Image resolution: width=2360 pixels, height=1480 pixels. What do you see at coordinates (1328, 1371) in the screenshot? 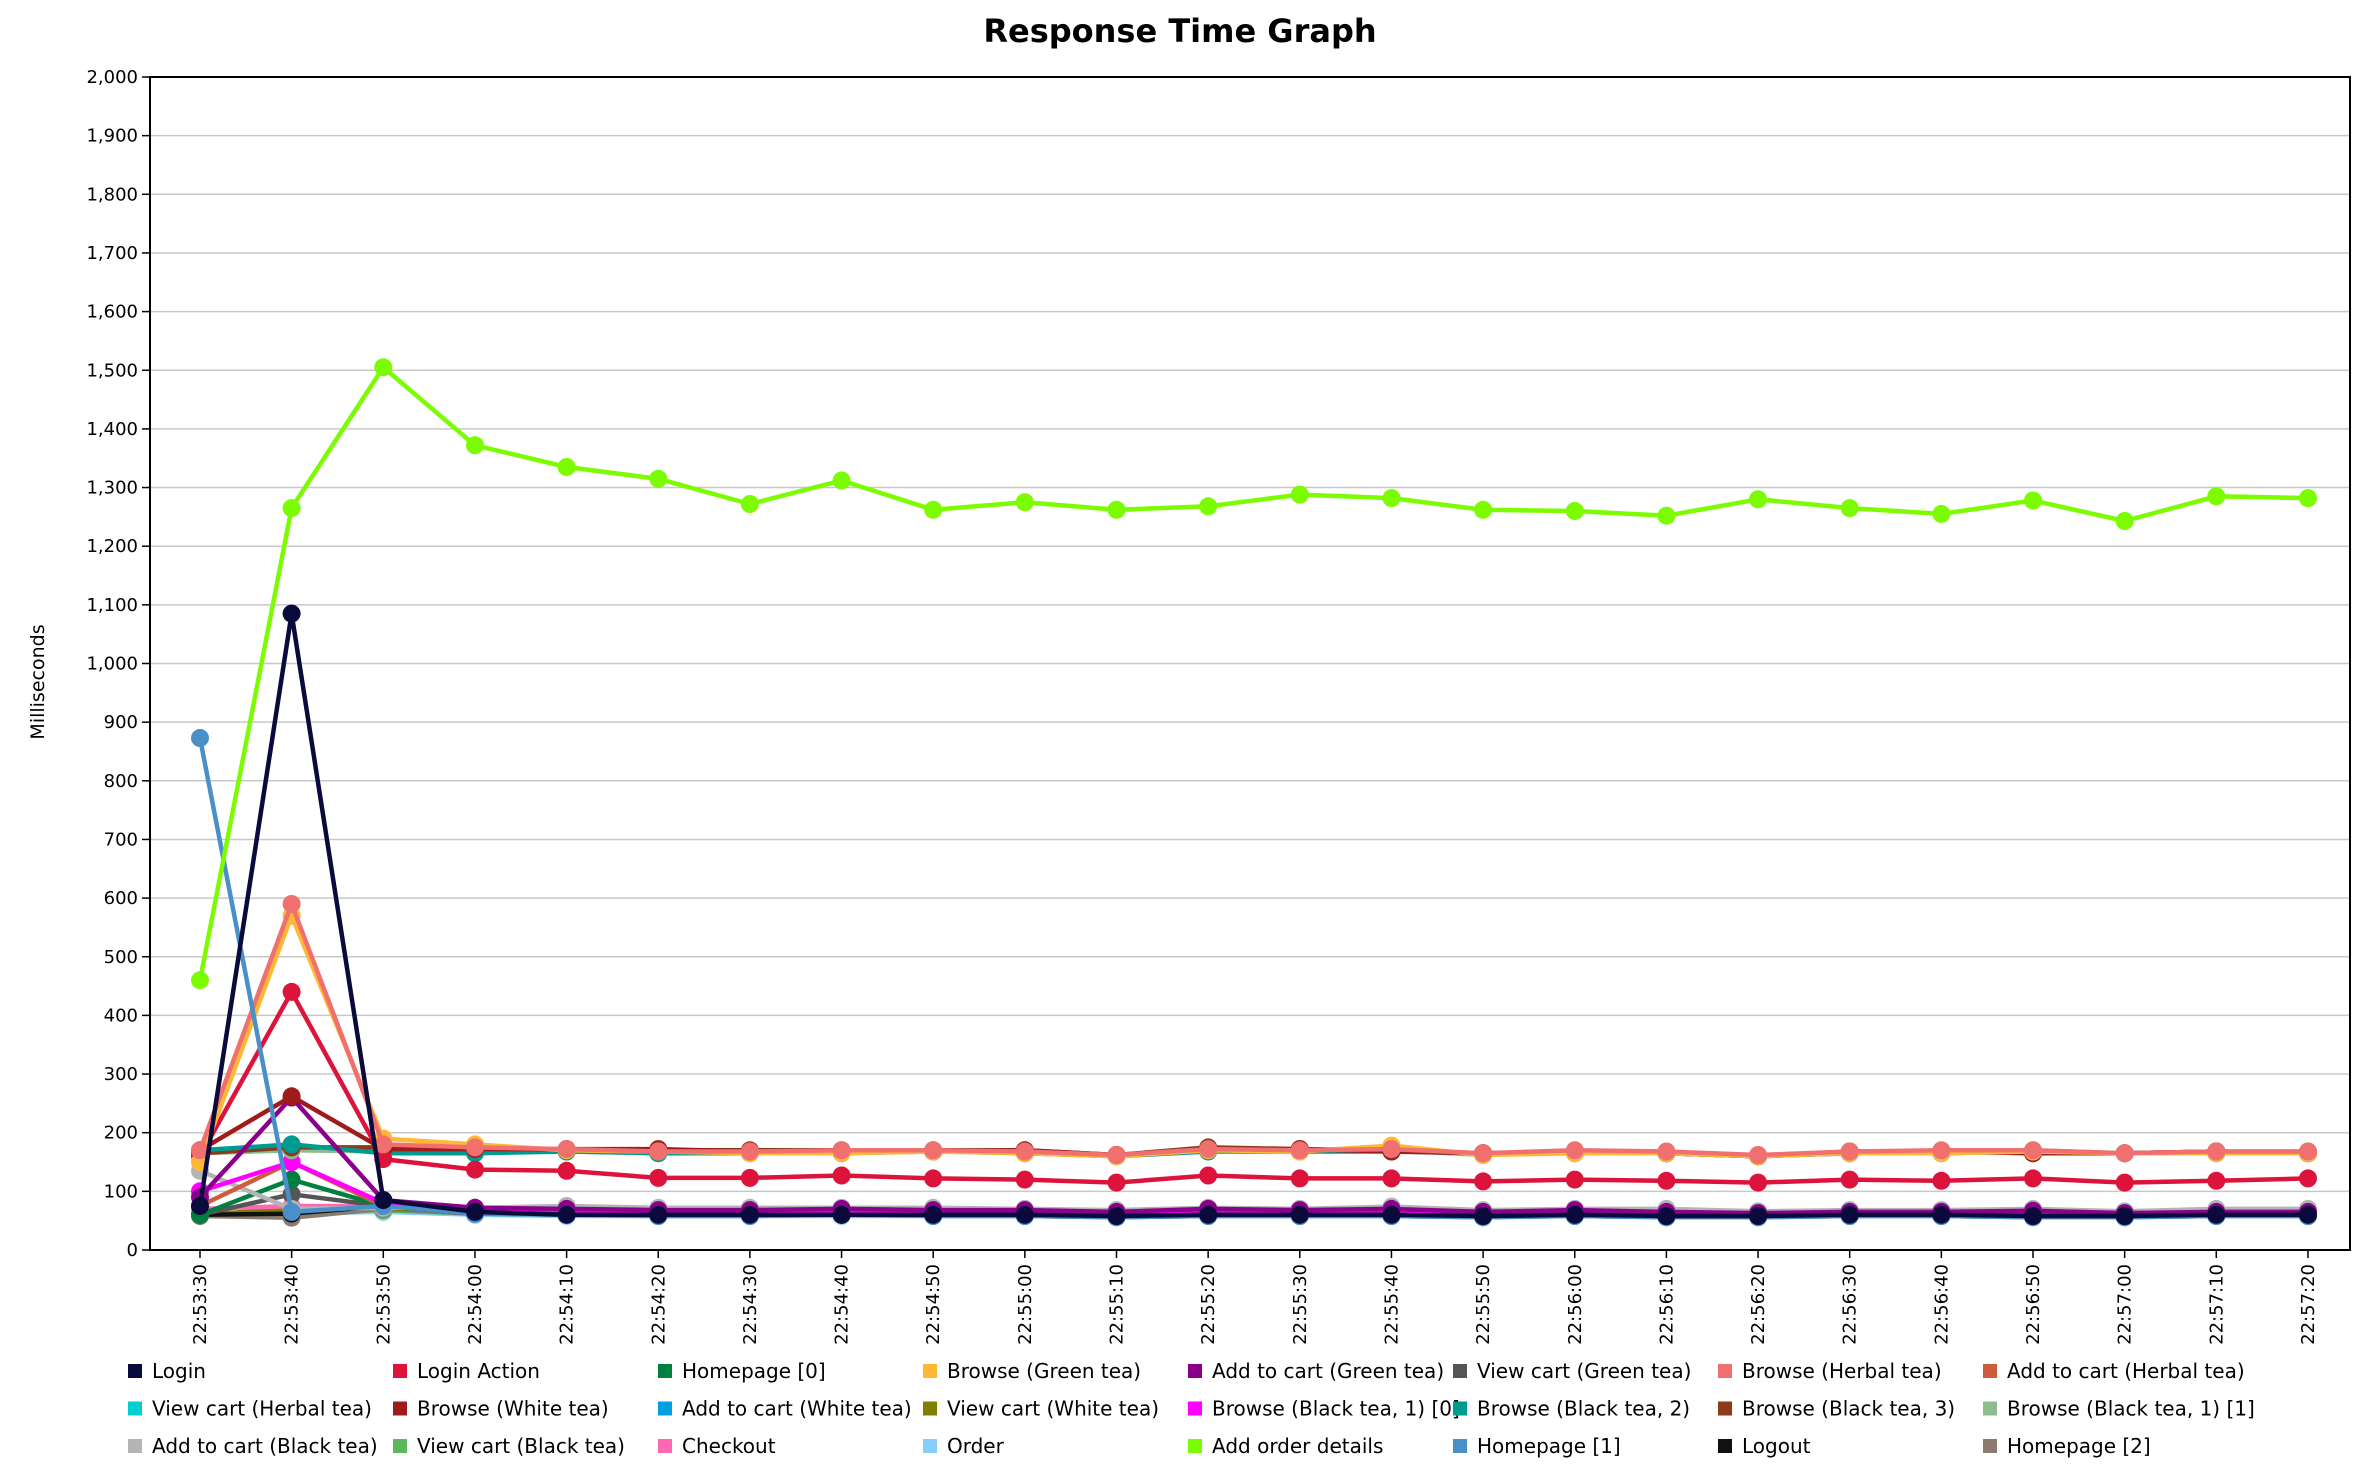
I see `legend-label: Add to cart (Green tea)` at bounding box center [1328, 1371].